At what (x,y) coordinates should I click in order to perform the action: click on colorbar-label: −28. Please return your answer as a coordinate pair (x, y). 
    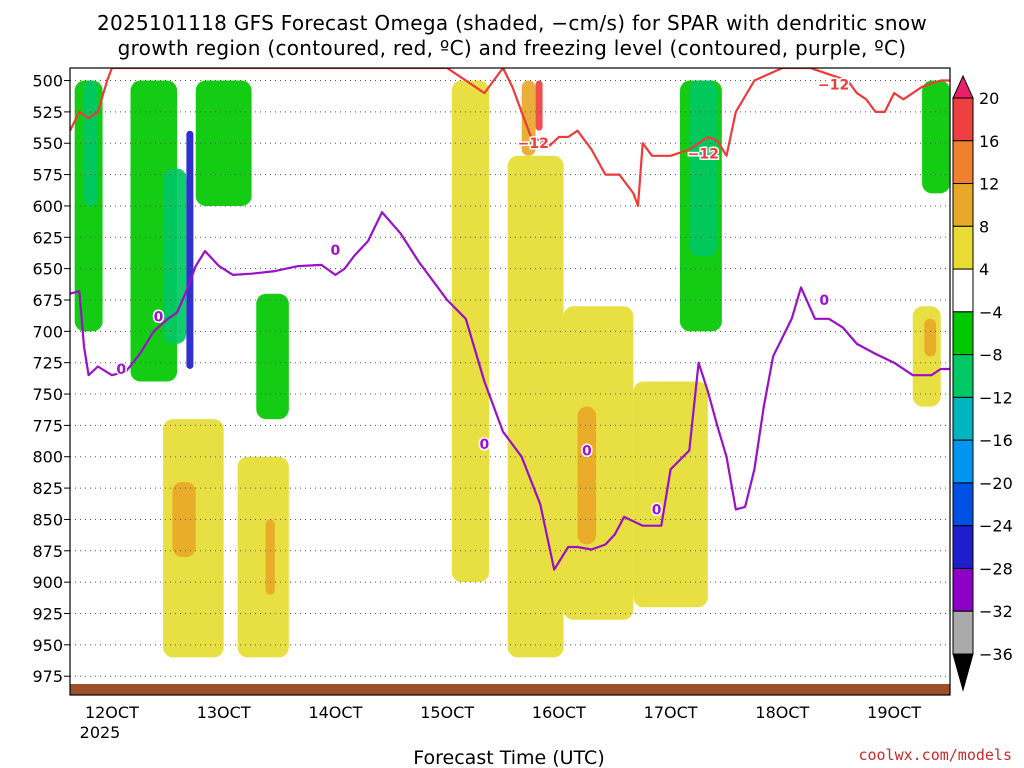
    Looking at the image, I should click on (996, 568).